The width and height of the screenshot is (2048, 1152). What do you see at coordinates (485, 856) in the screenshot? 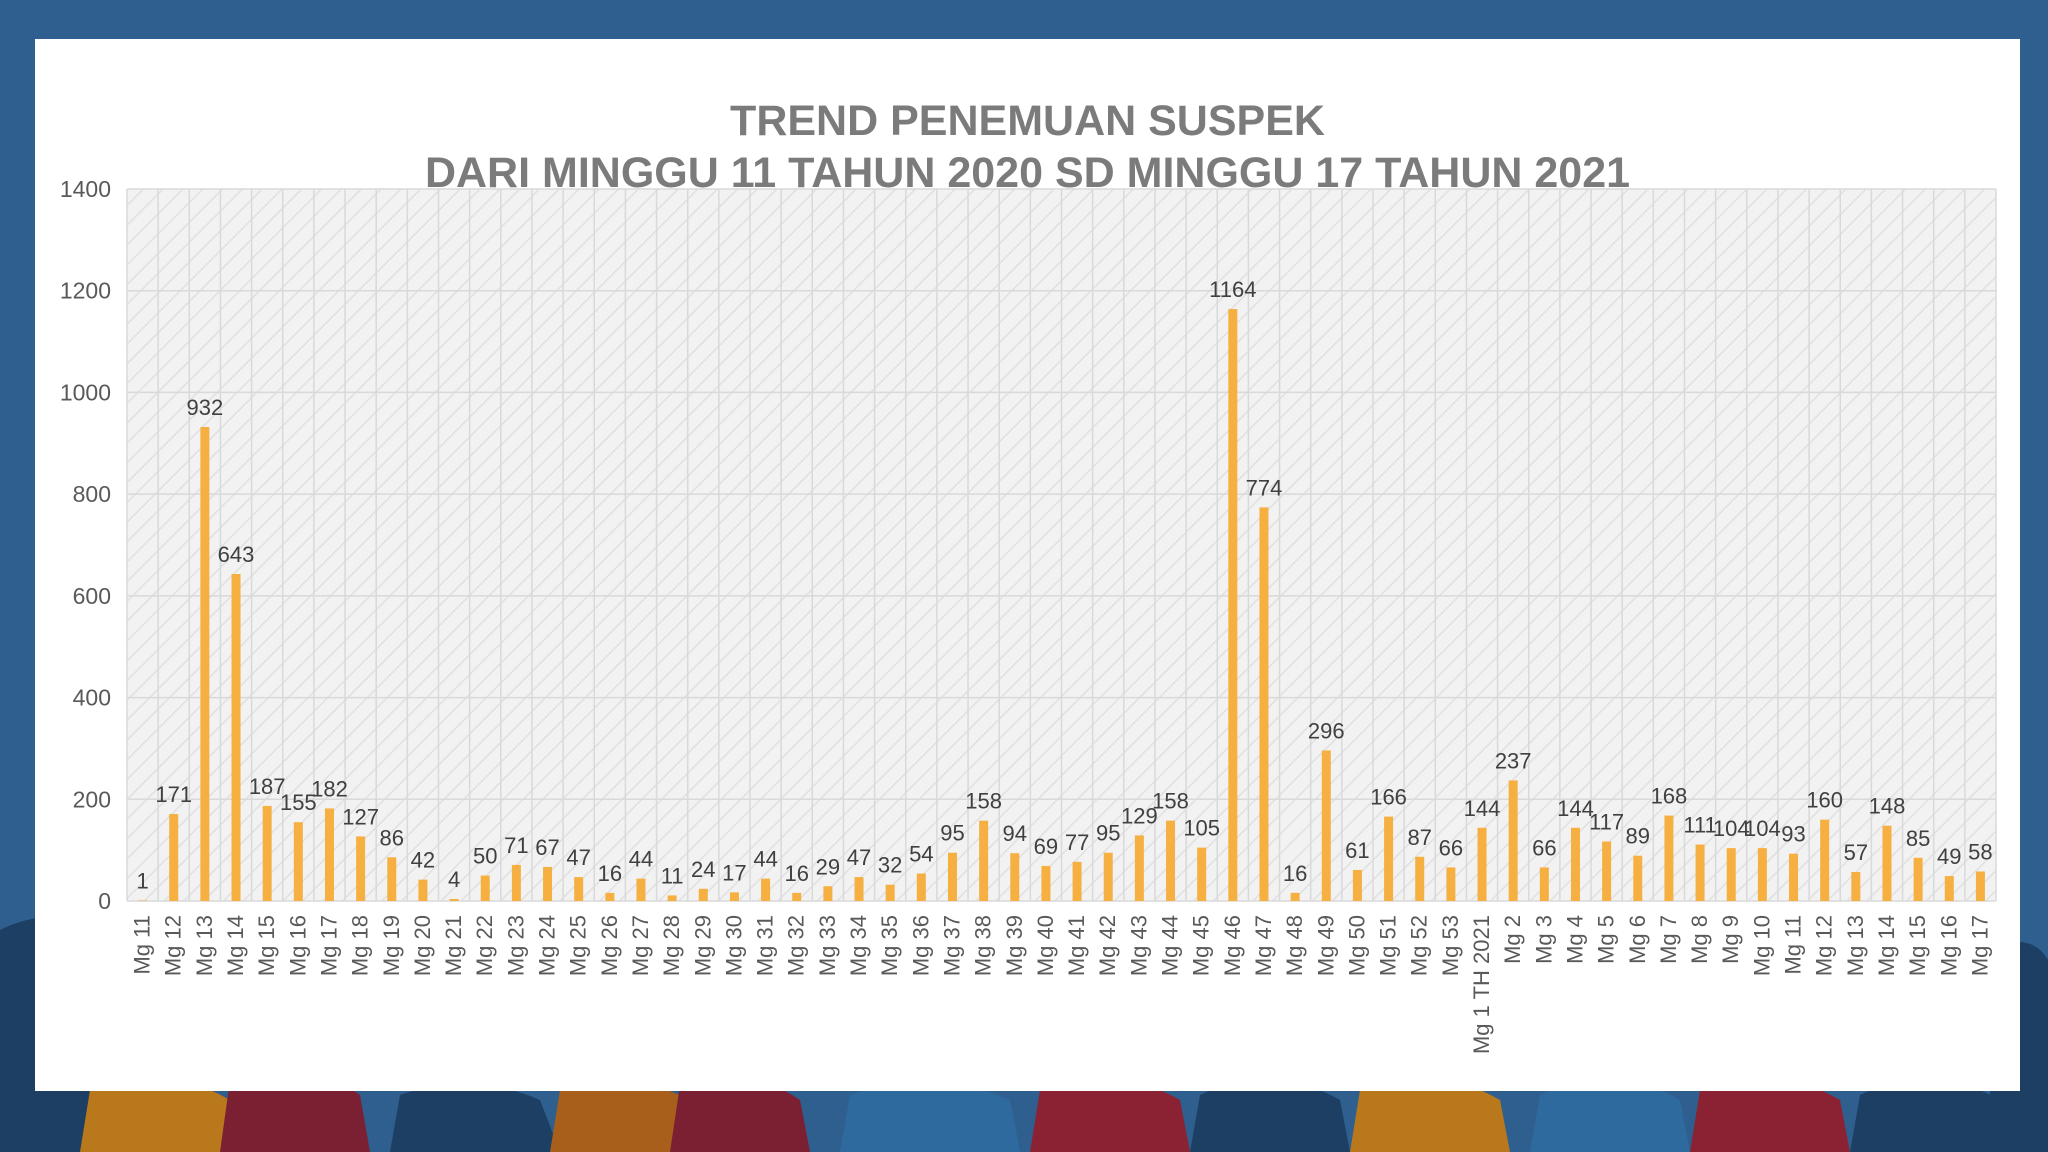
I see `data-label: 50` at bounding box center [485, 856].